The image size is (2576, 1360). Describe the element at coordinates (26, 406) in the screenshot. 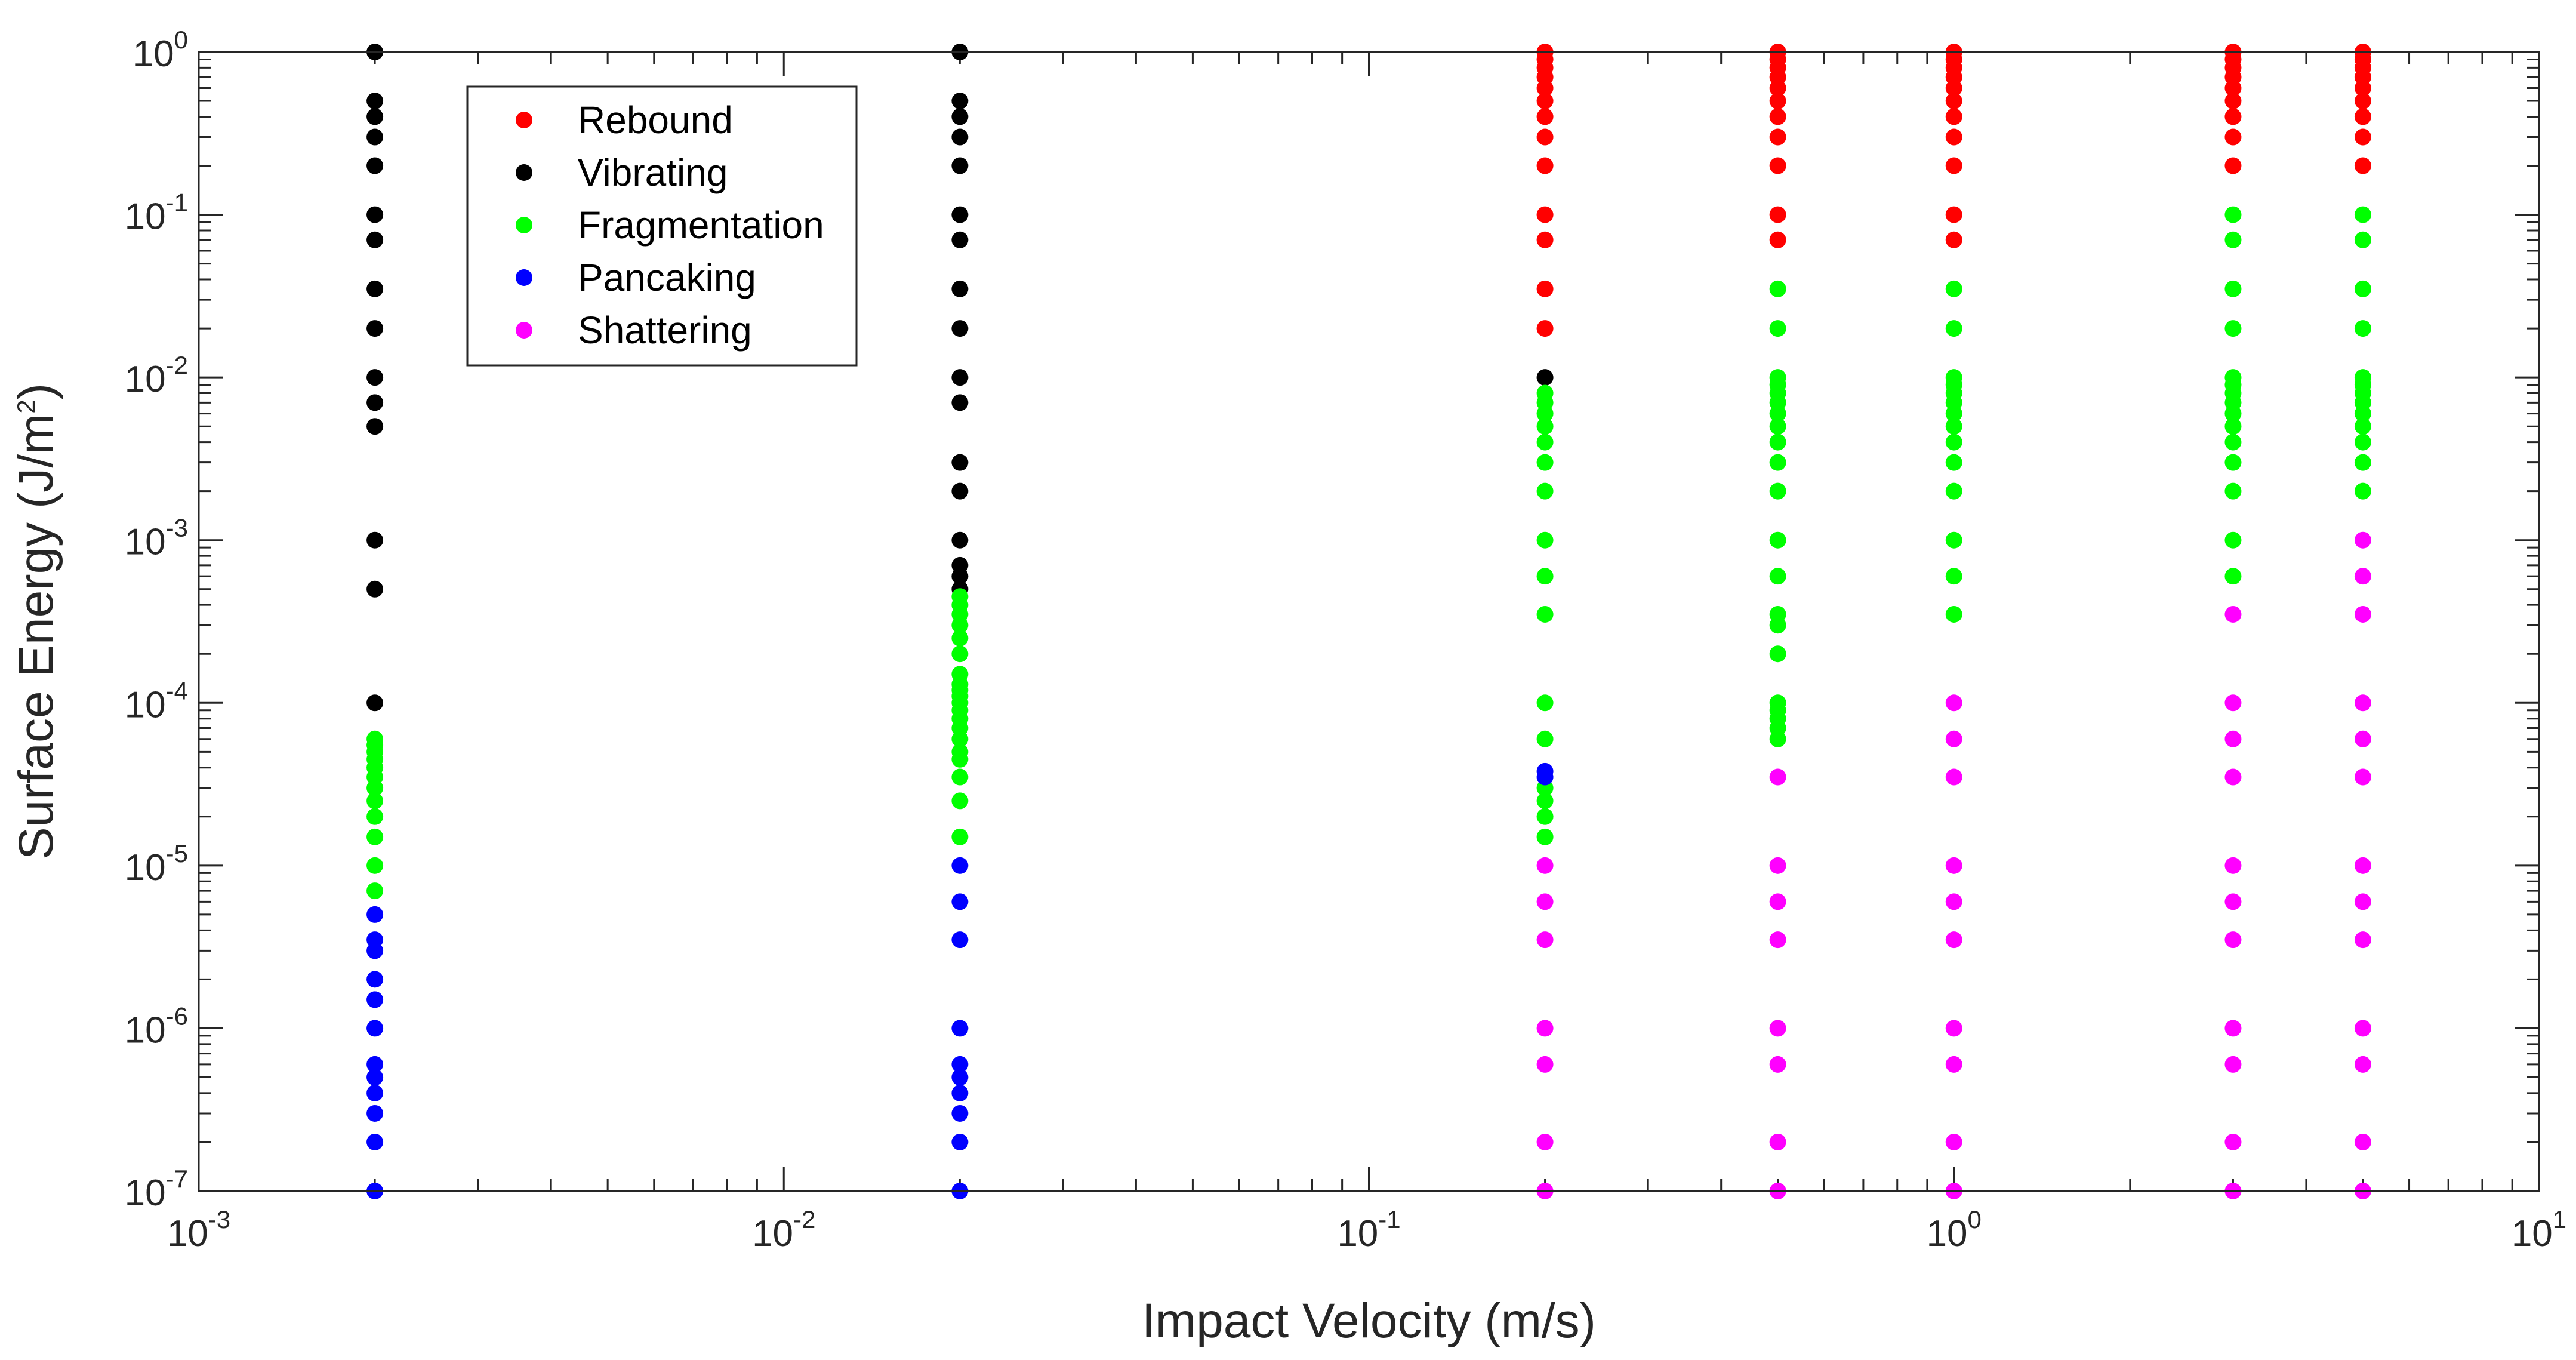

I see `y-axis-label-exponent: 2` at that location.